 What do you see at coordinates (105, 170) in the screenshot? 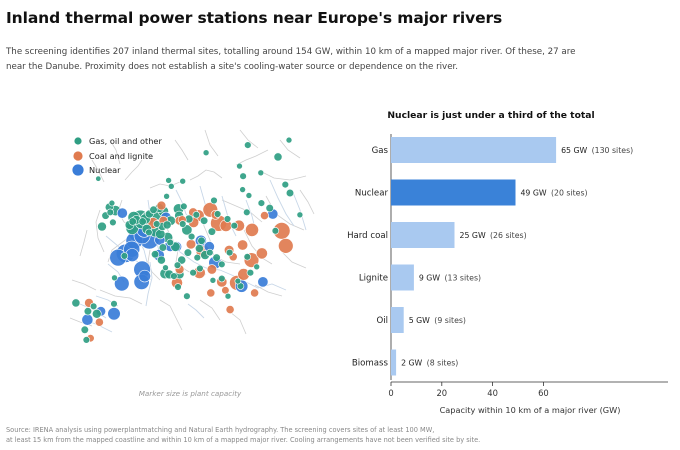
I see `legend-label-nuclear: Nuclear` at bounding box center [105, 170].